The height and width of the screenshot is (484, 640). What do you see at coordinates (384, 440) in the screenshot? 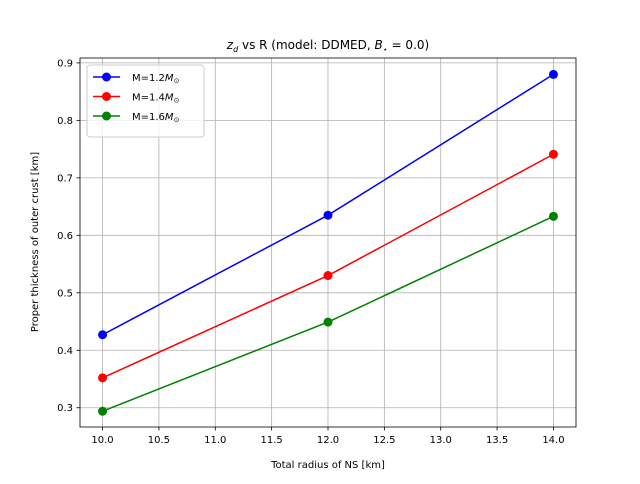
I see `x-tick-label: 12.5` at bounding box center [384, 440].